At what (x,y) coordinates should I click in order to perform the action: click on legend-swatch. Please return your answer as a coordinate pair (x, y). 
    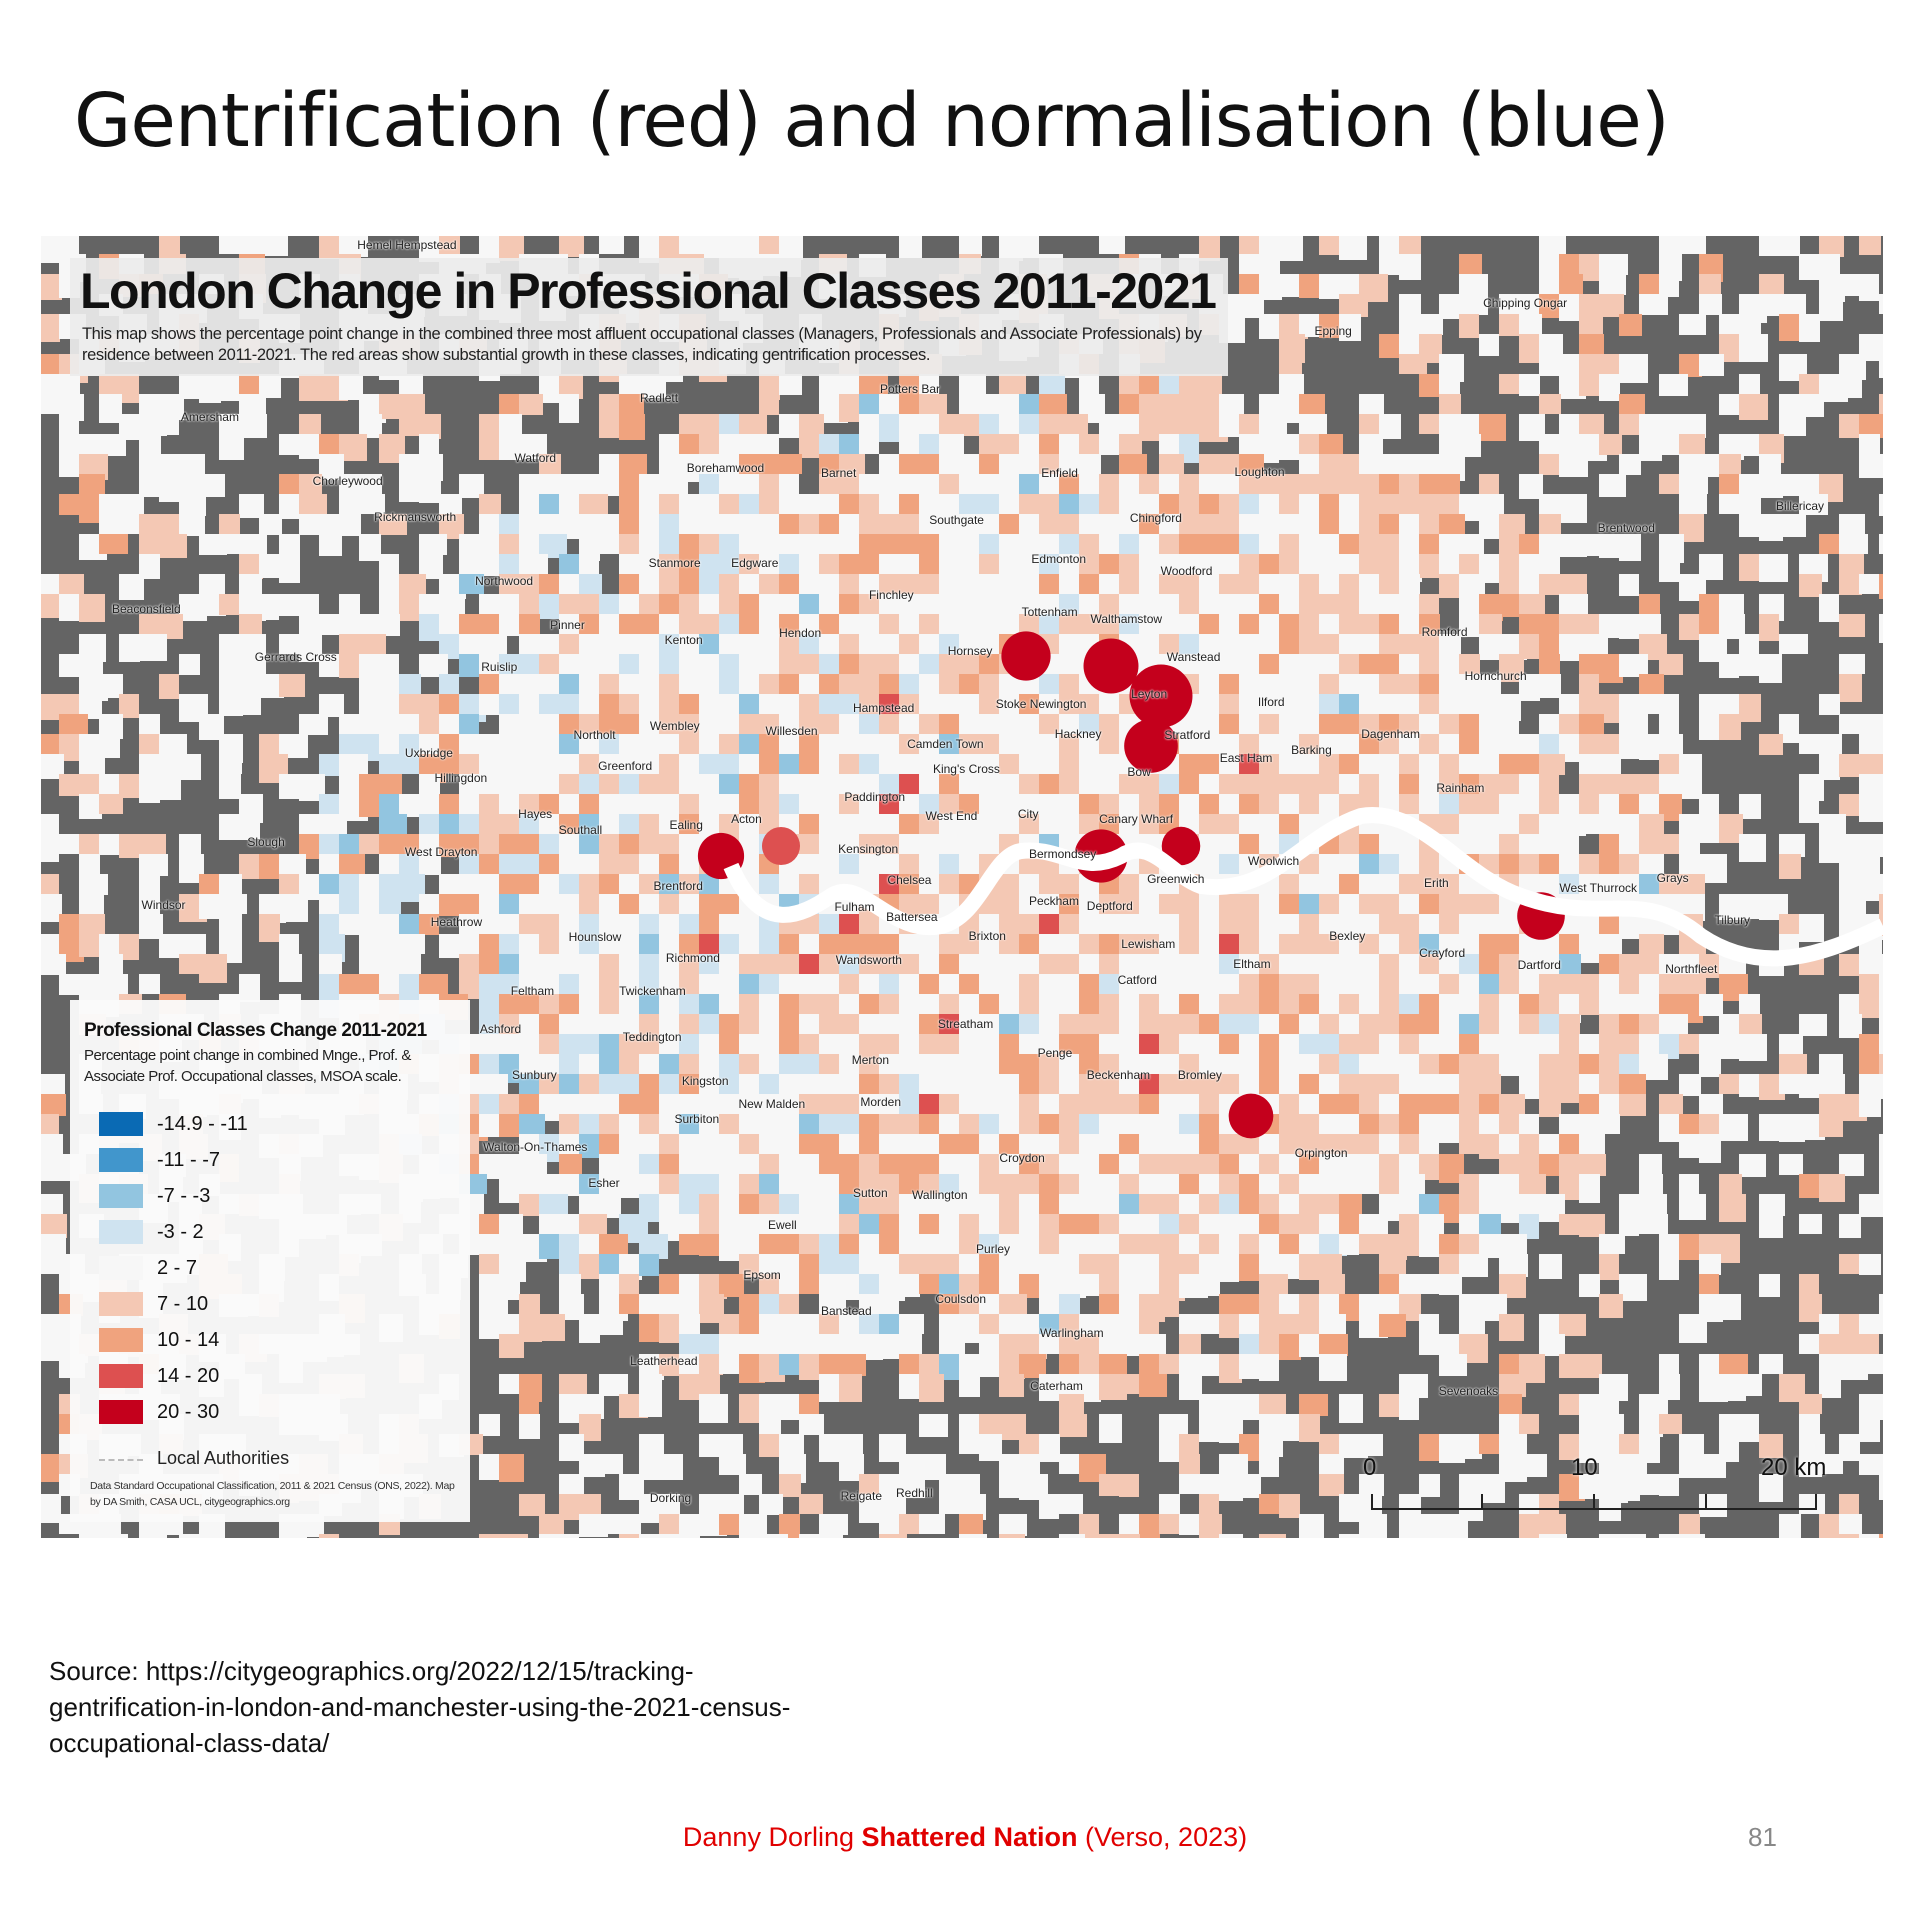
    Looking at the image, I should click on (121, 1412).